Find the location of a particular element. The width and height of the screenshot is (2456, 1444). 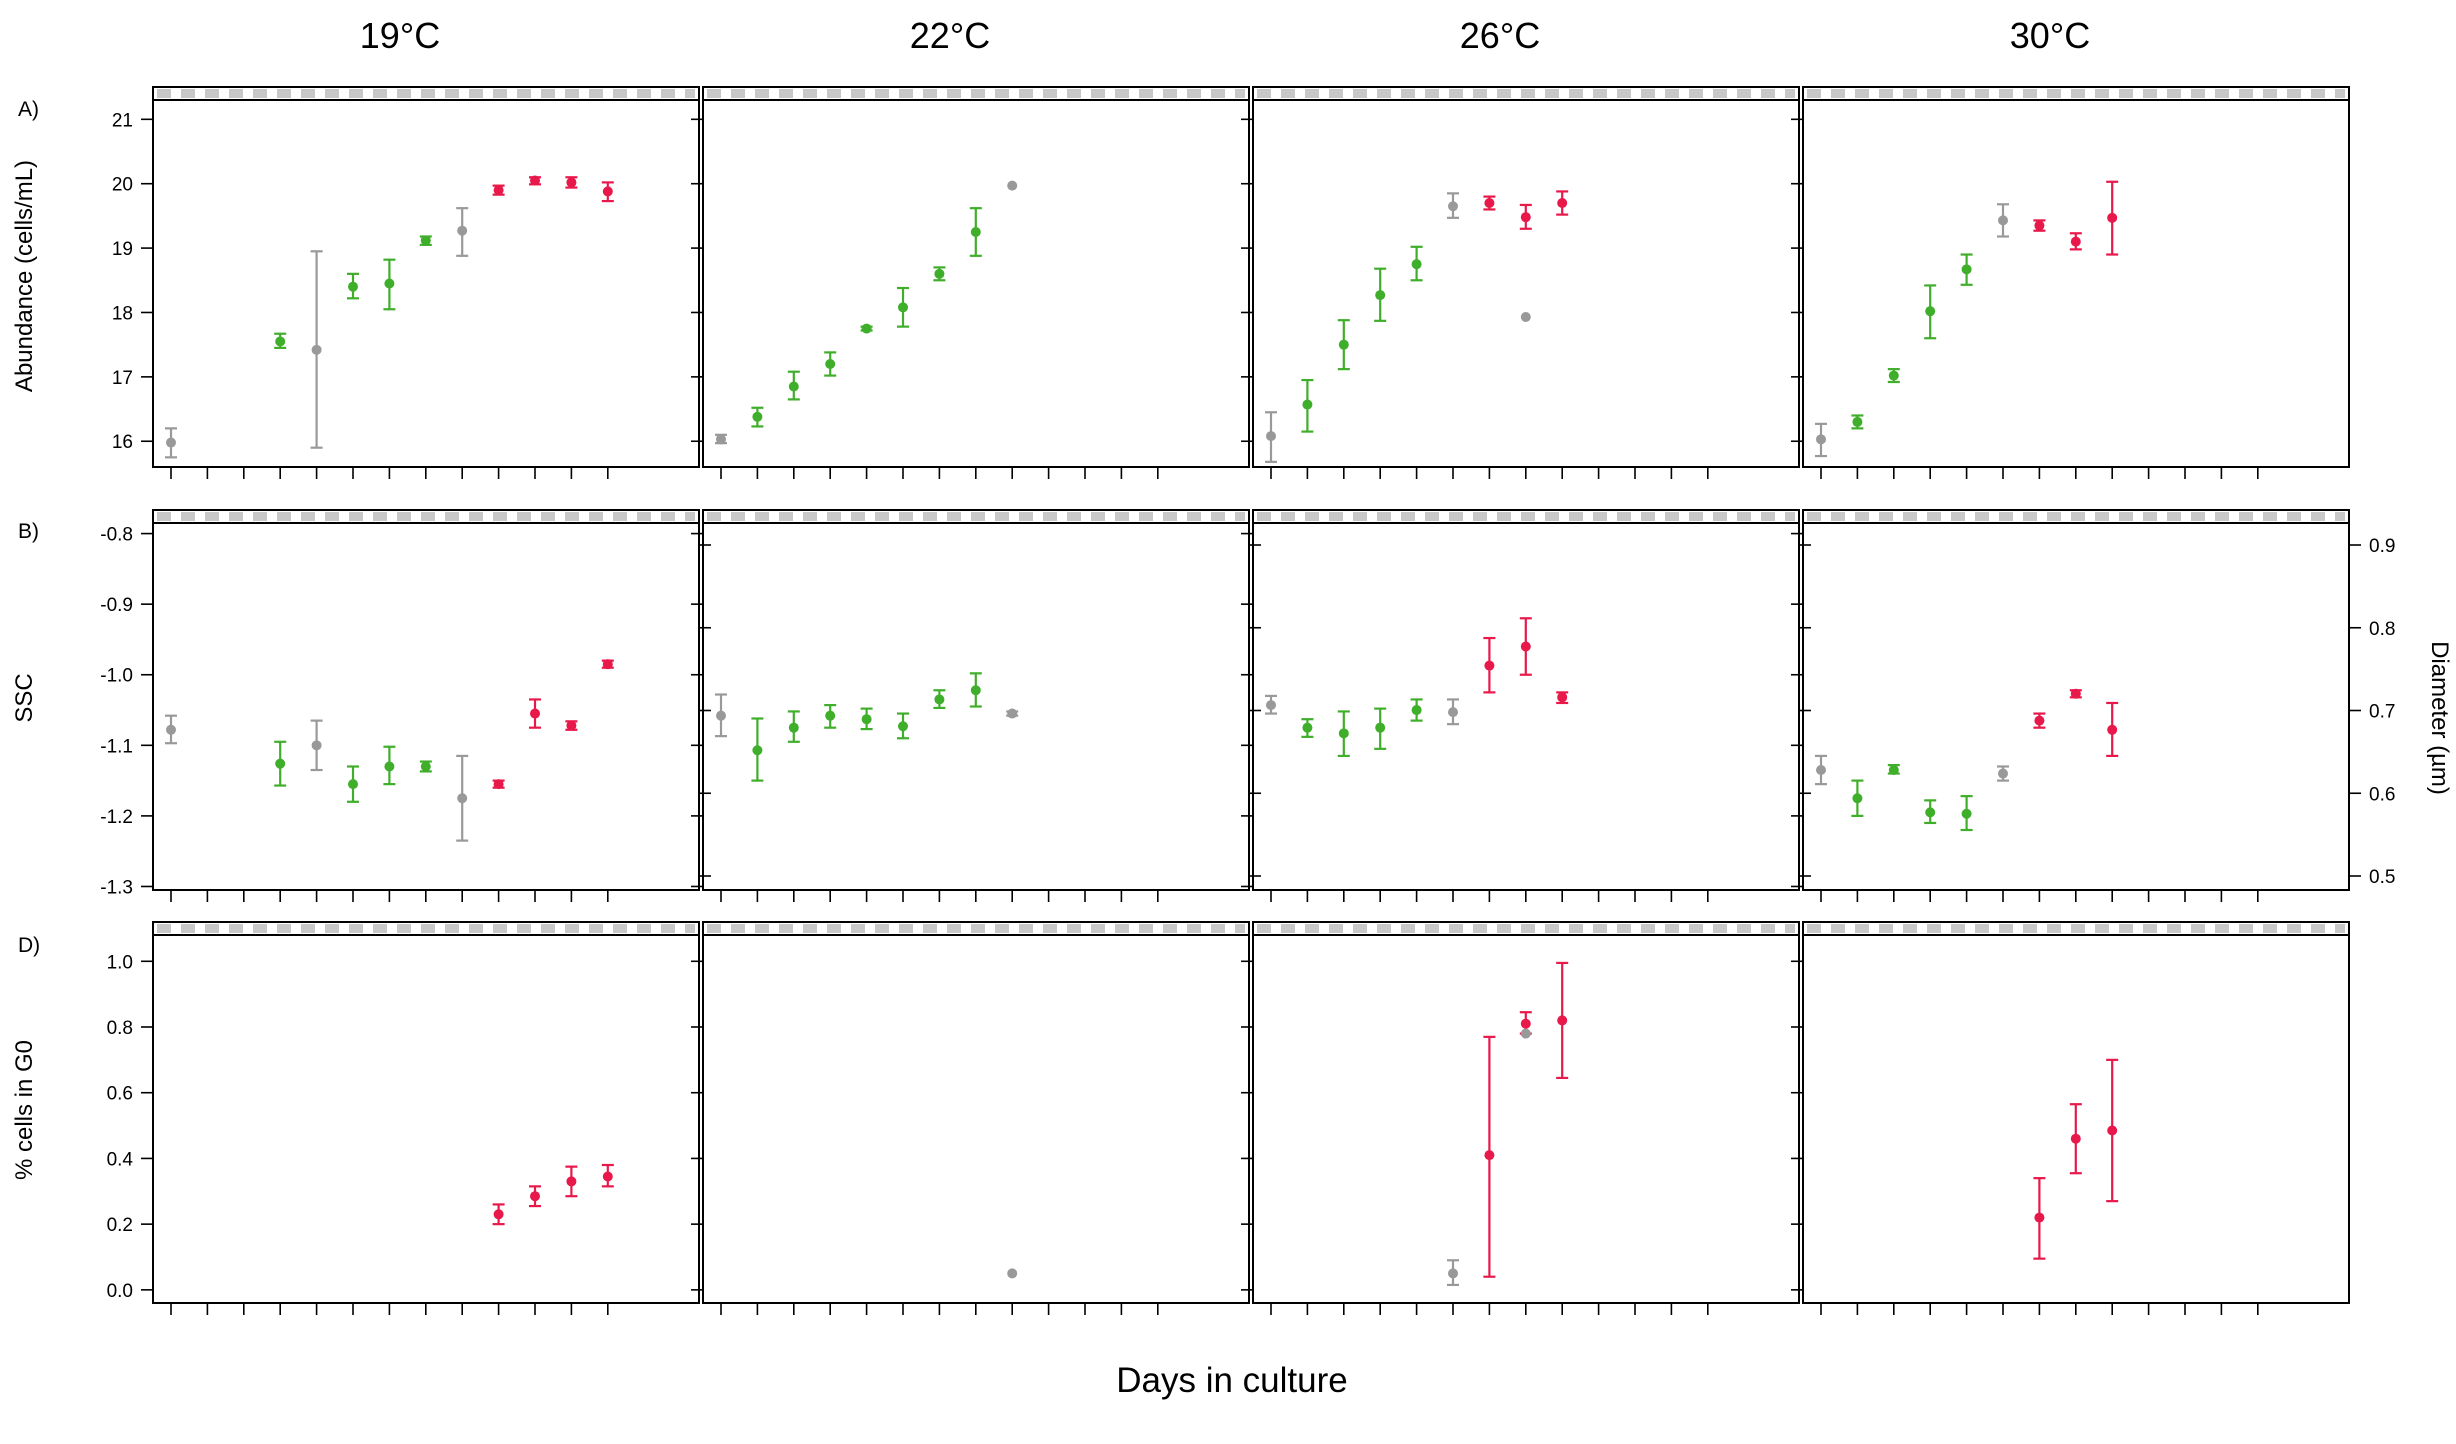

y-tick-label: 17 is located at coordinates (122, 378).